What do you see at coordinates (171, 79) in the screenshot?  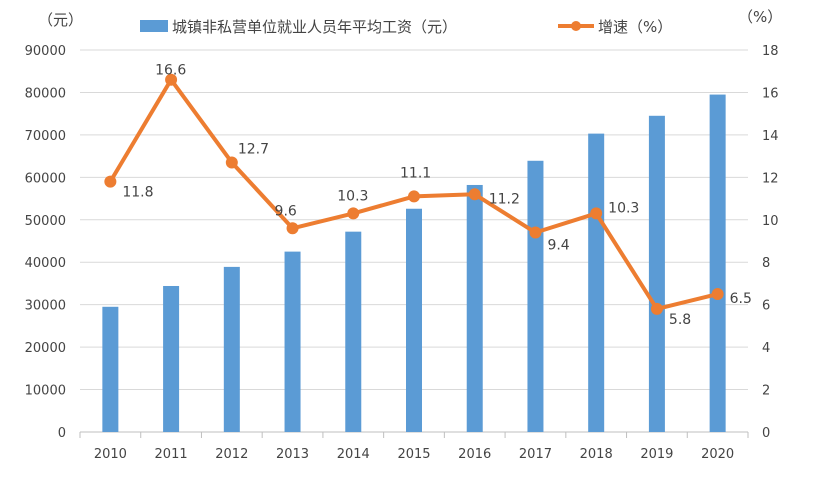 I see `growth-point-2011` at bounding box center [171, 79].